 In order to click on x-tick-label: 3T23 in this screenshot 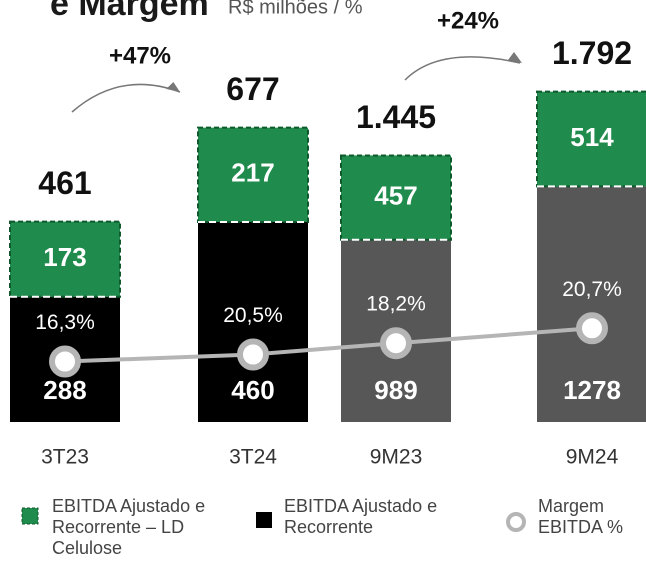, I will do `click(65, 457)`.